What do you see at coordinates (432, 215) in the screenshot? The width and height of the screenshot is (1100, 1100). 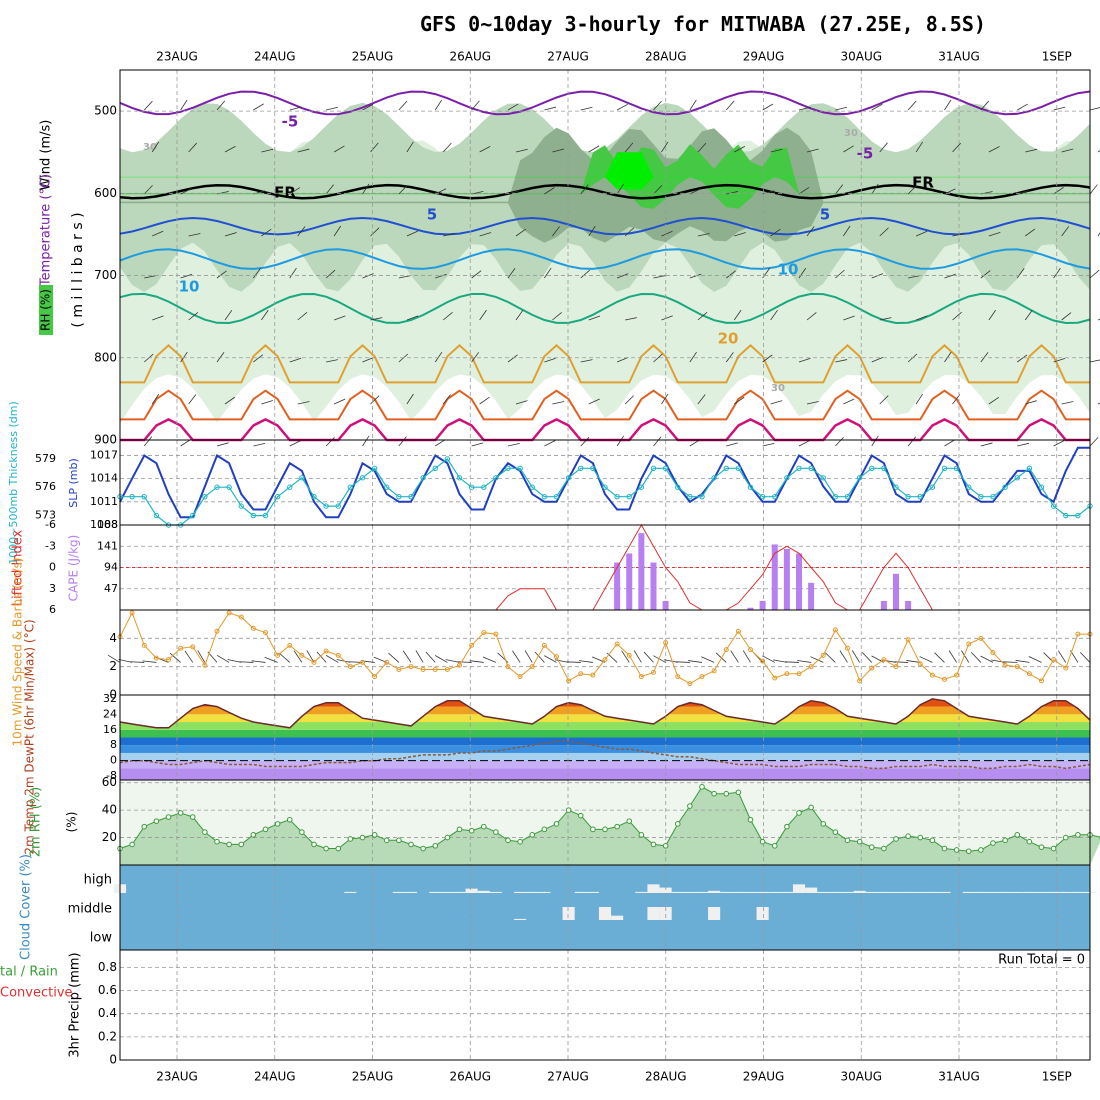 I see `contour-label: 5` at bounding box center [432, 215].